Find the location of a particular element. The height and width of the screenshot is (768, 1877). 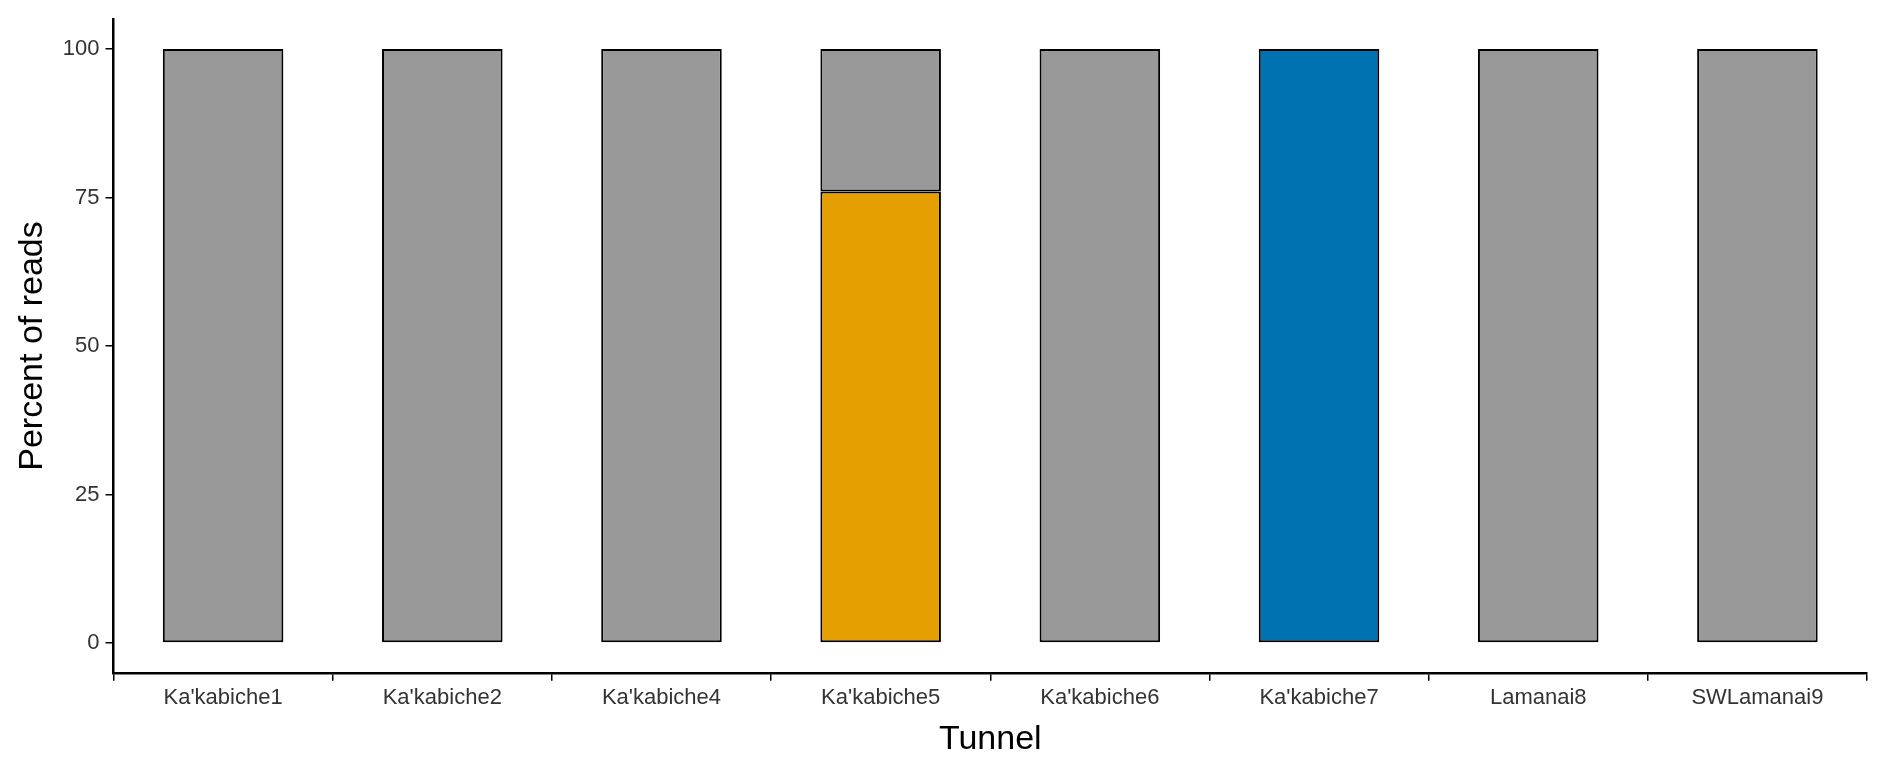

x-tick-label: Ka'kabiche7 is located at coordinates (1319, 697).